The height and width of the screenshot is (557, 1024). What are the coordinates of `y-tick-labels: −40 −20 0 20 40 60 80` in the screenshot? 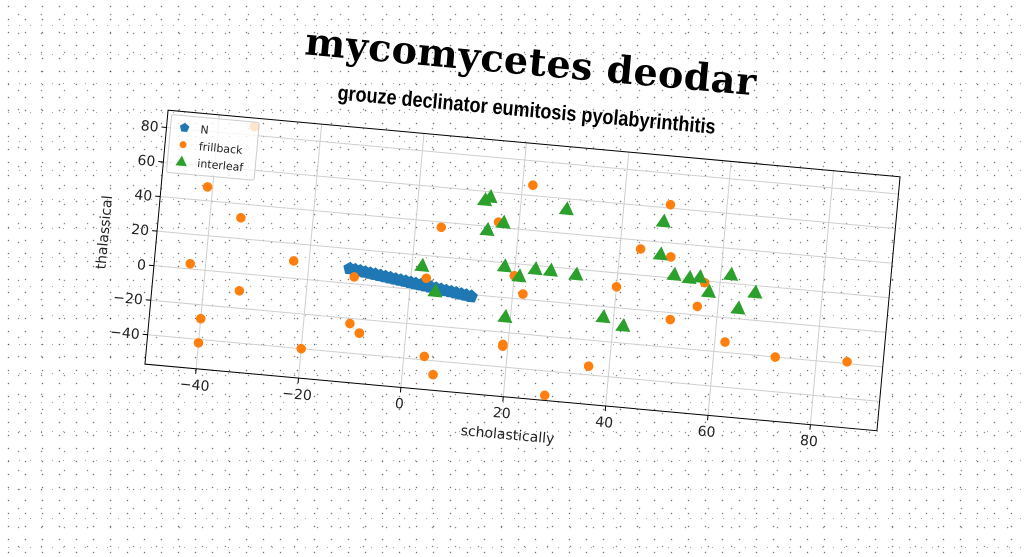 It's located at (134, 230).